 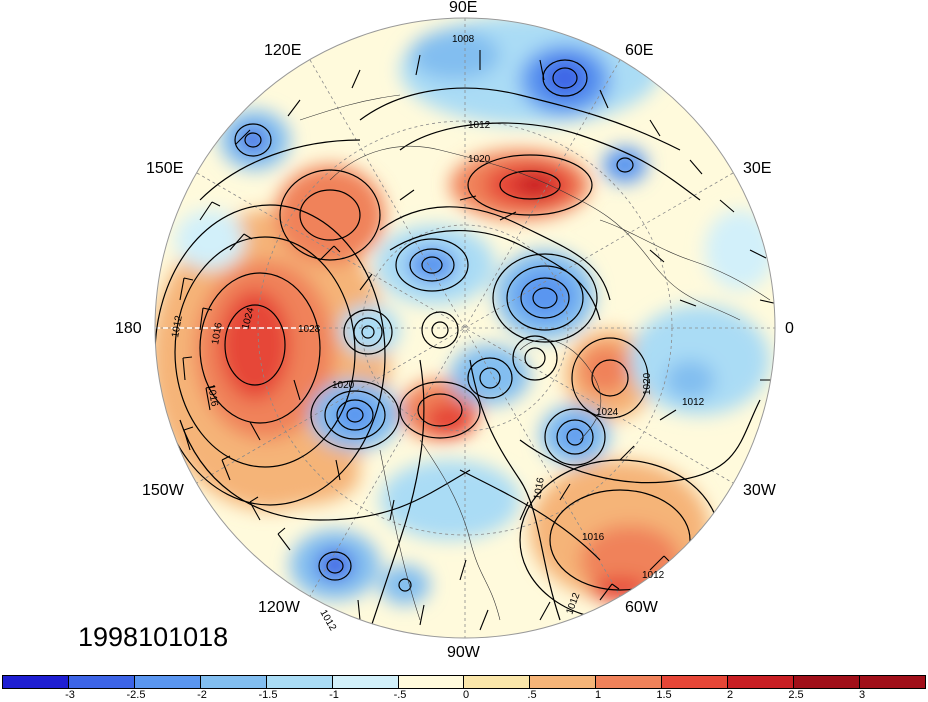 What do you see at coordinates (202, 695) in the screenshot?
I see `colorbar-tick-label: -2` at bounding box center [202, 695].